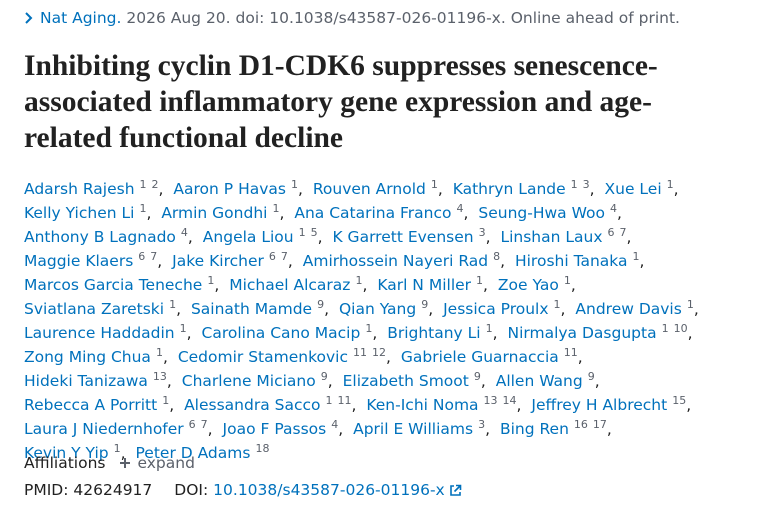 The image size is (768, 517). I want to click on author-name: Laura J Niedernhofer, so click(104, 429).